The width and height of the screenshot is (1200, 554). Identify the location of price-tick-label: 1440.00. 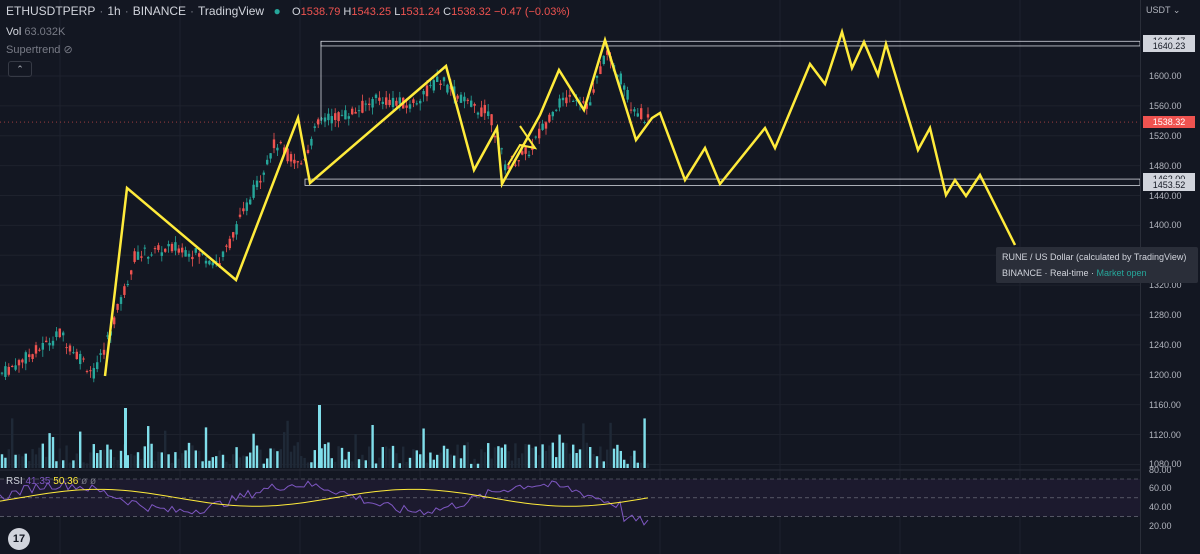
(1165, 195).